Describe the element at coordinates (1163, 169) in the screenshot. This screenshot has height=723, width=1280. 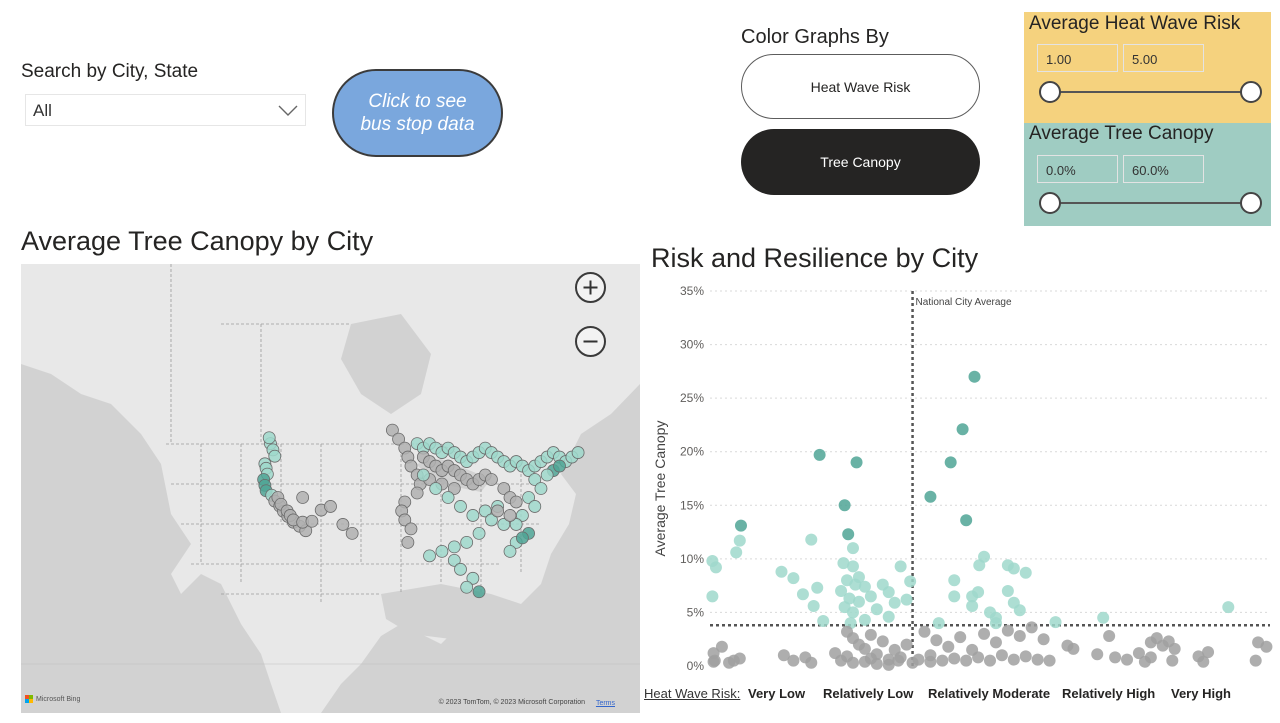
I see `tree-max-input: 60.0%` at that location.